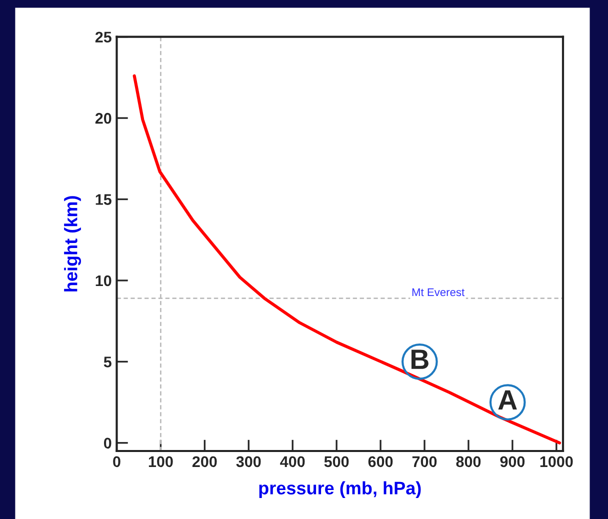 This screenshot has width=608, height=519. What do you see at coordinates (103, 37) in the screenshot?
I see `y-tick-label: 25` at bounding box center [103, 37].